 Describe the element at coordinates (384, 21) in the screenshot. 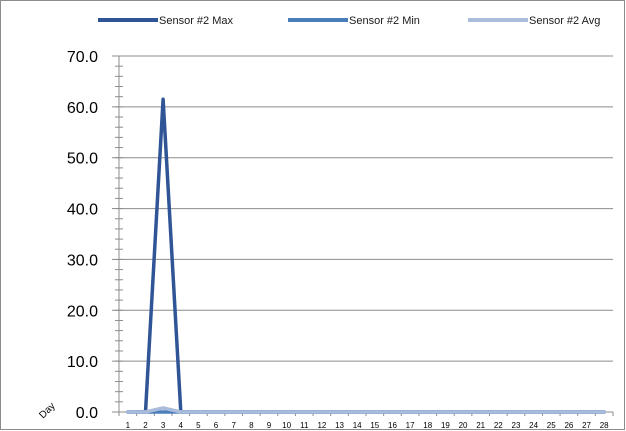

I see `legend-label: Sensor #2 Min` at that location.